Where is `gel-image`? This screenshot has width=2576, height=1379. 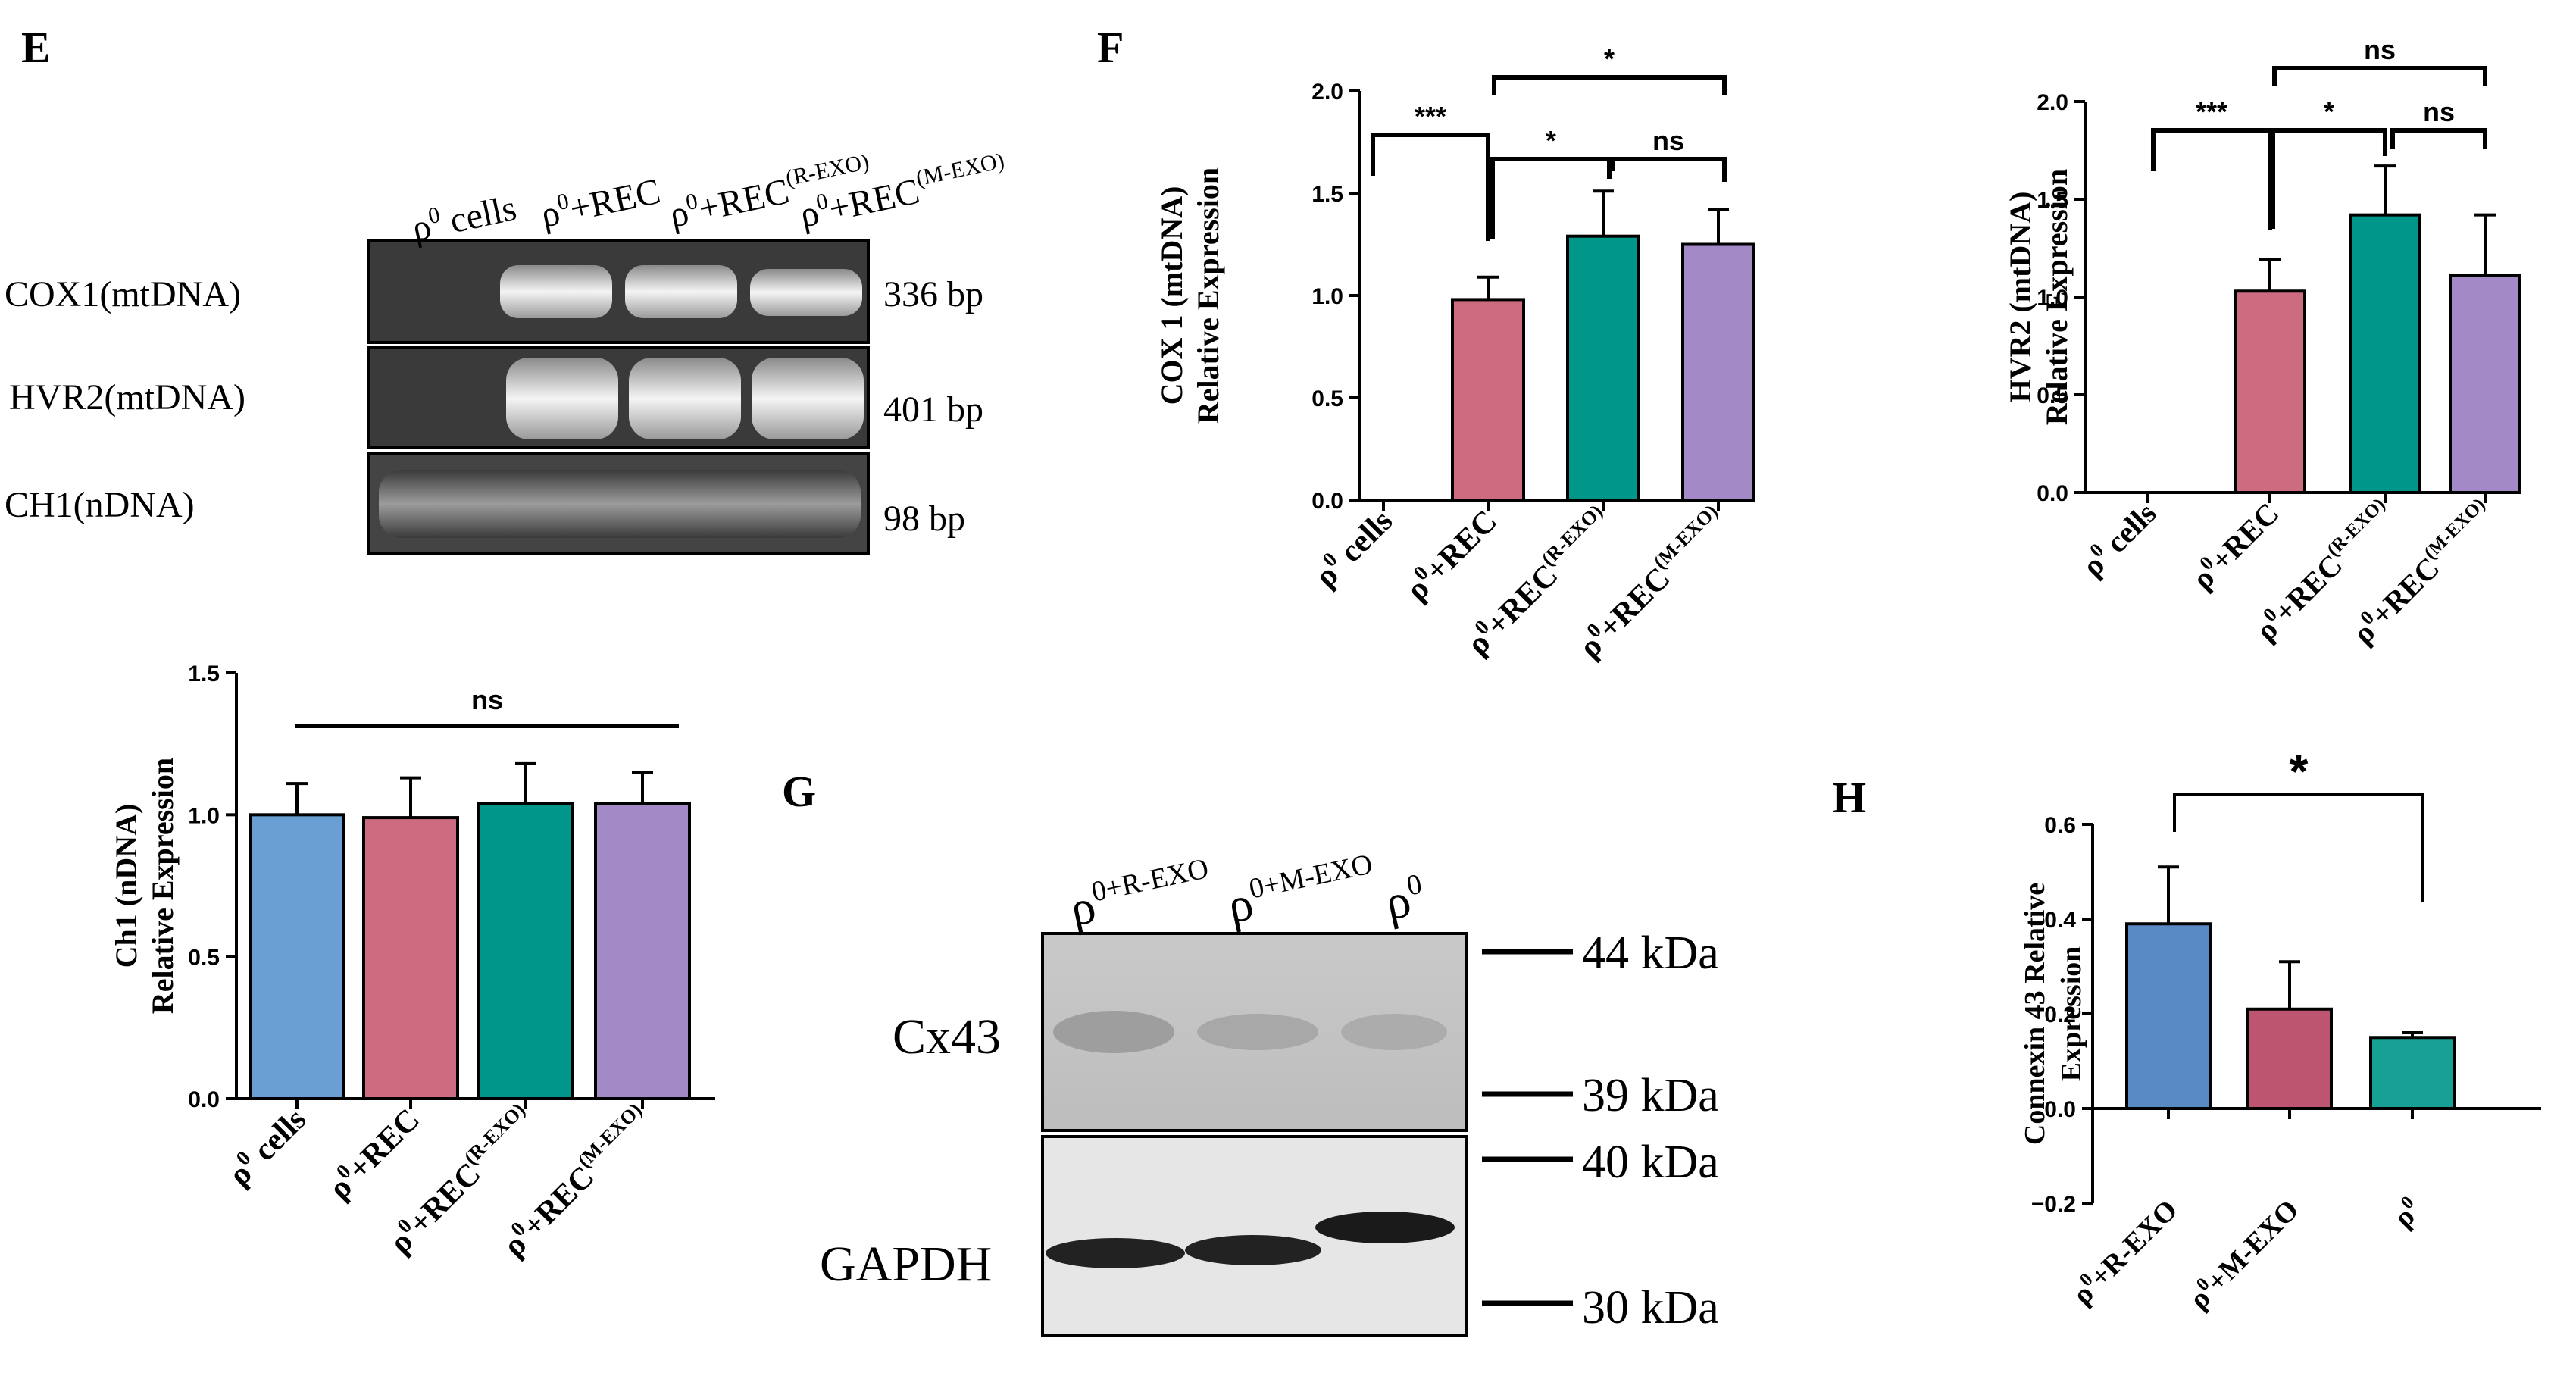 gel-image is located at coordinates (618, 397).